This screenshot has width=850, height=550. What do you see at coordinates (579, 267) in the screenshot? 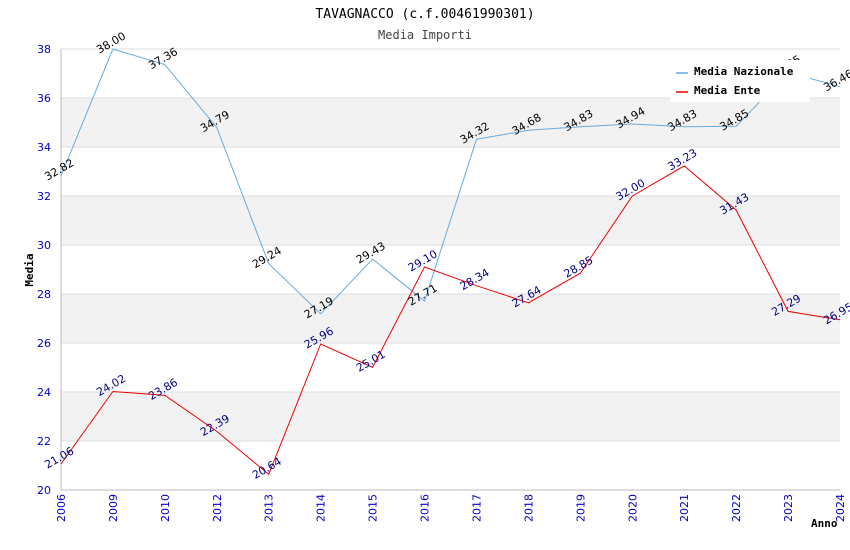
I see `data-label-media-ente: 28.85` at bounding box center [579, 267].